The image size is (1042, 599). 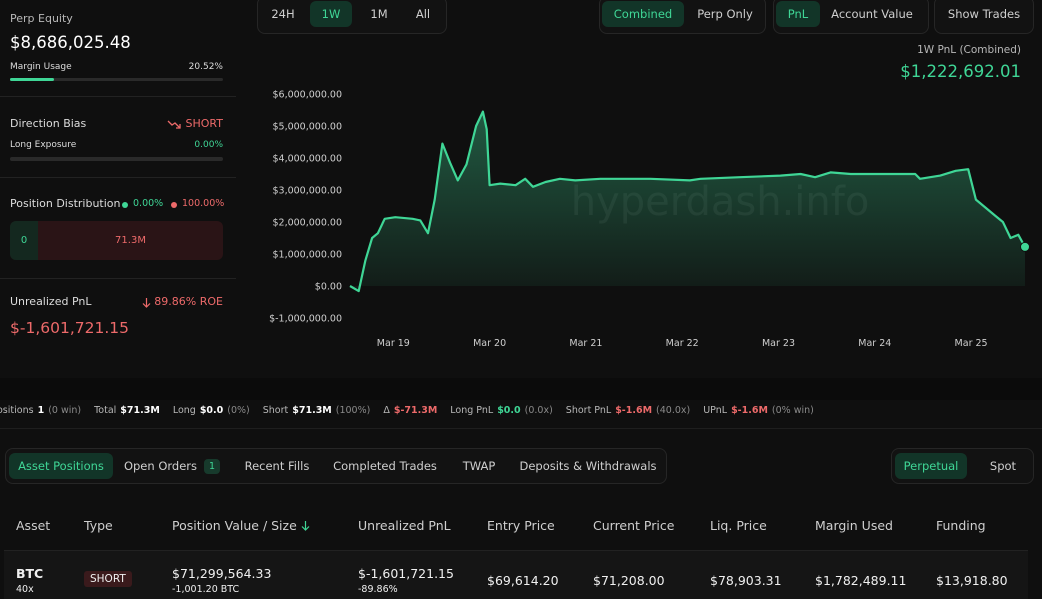 What do you see at coordinates (65, 410) in the screenshot?
I see `stat-note: (0 win)` at bounding box center [65, 410].